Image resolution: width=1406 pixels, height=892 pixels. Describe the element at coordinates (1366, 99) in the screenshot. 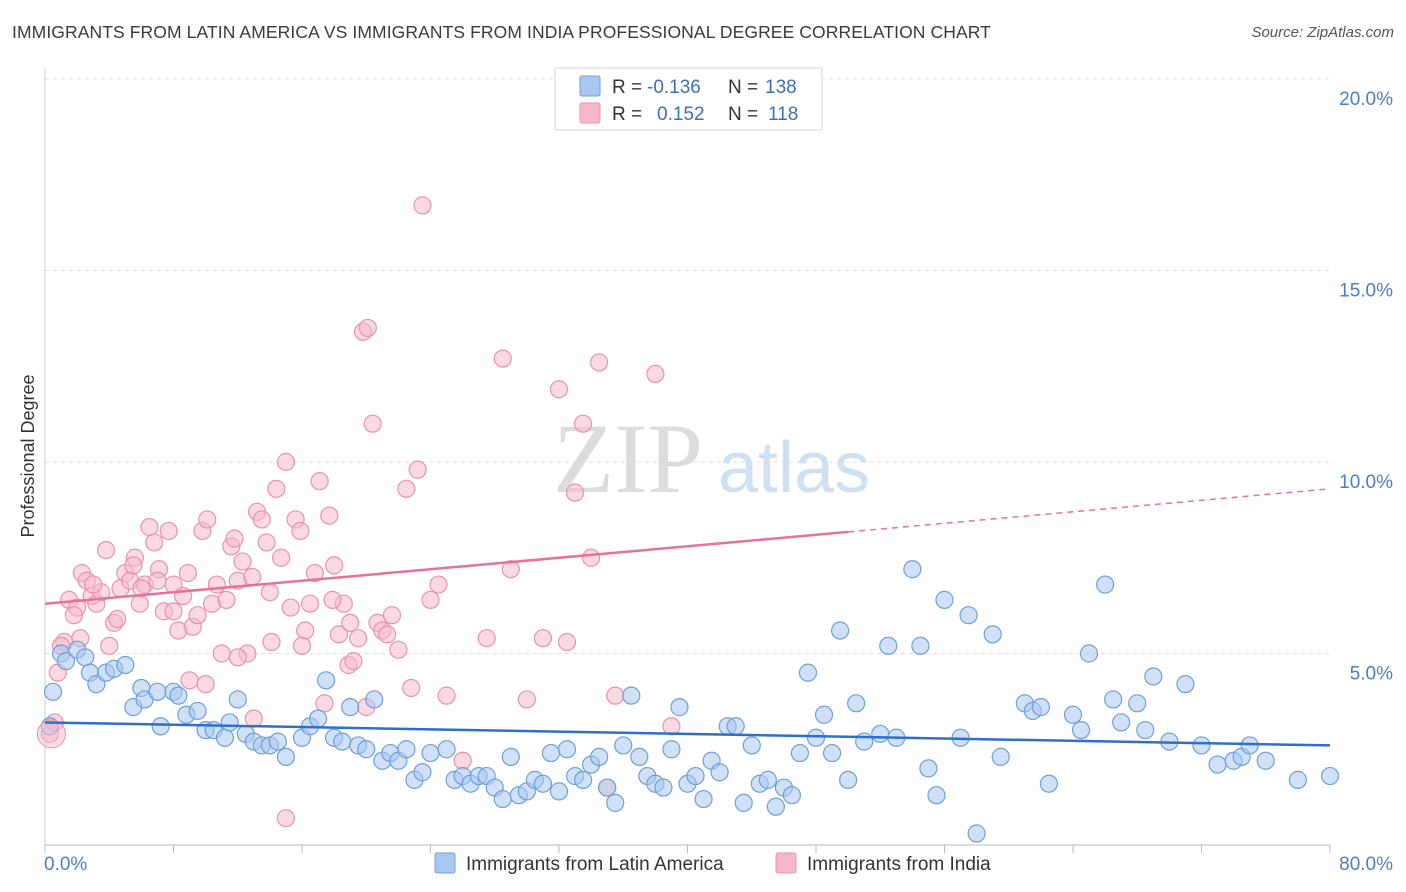

I see `y-tick-label: 20.0%` at that location.